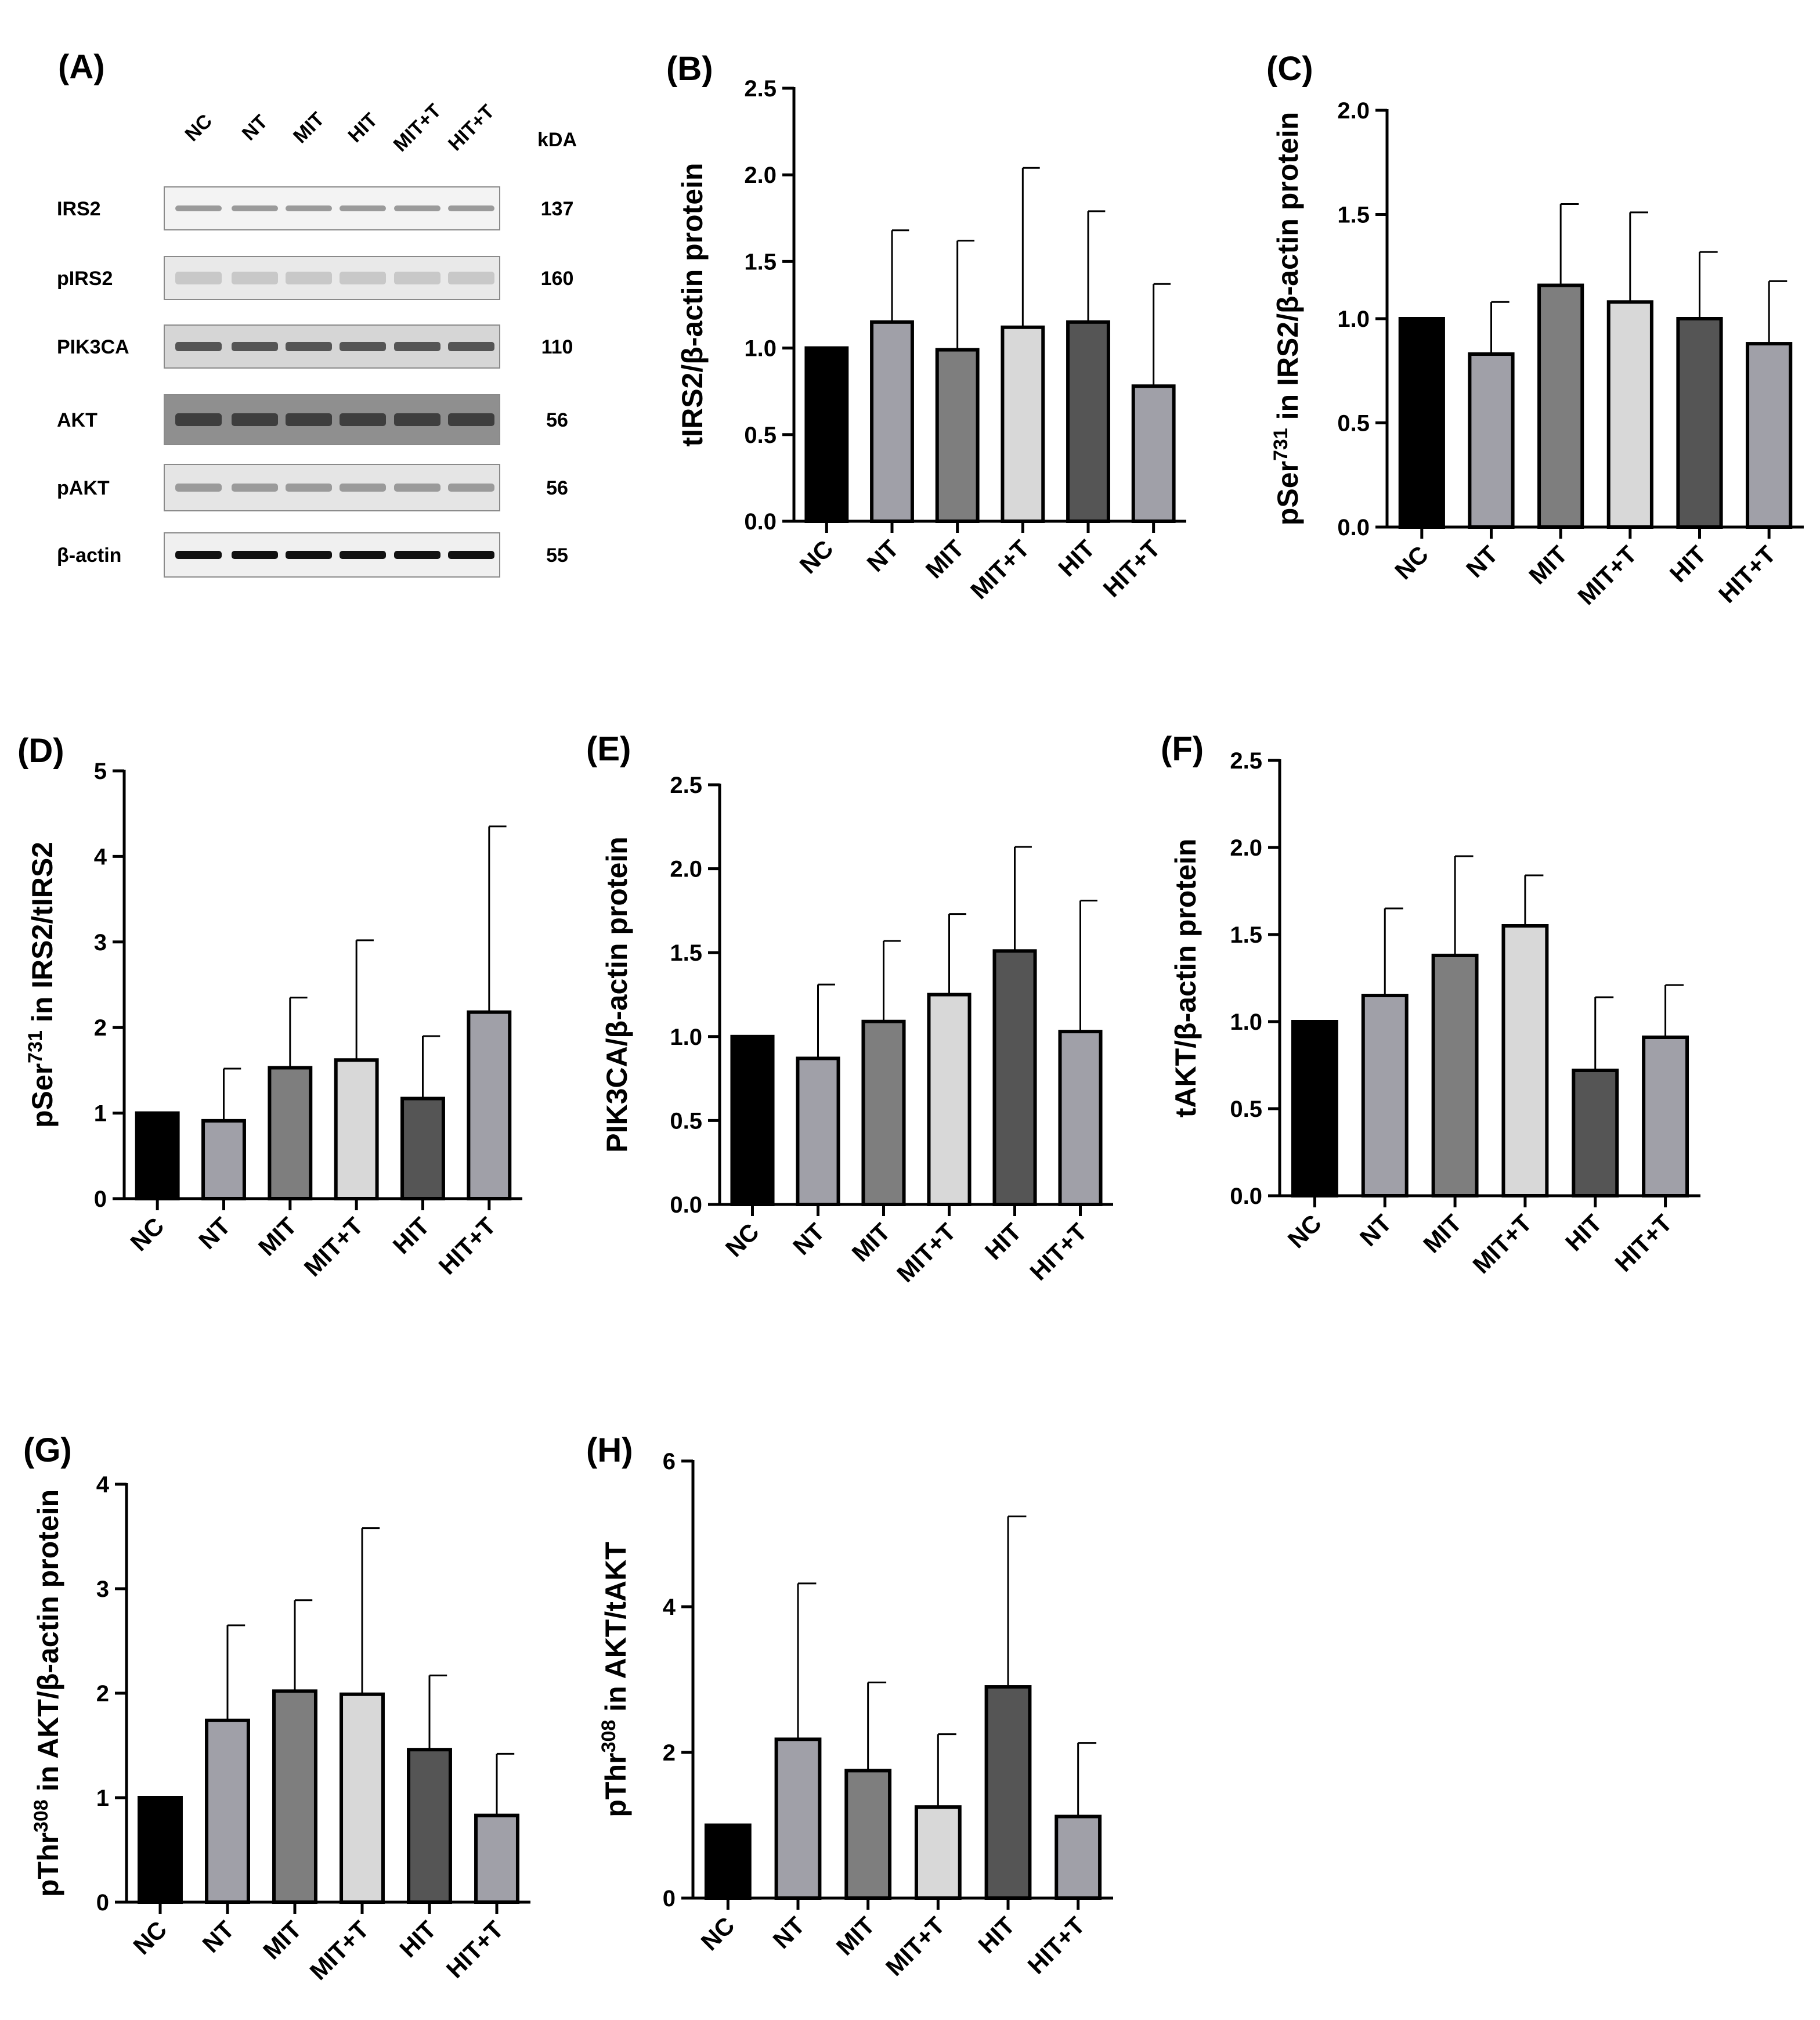  What do you see at coordinates (42, 985) in the screenshot?
I see `y-axis-label: pSer731 in IRS2/tIRS2` at bounding box center [42, 985].